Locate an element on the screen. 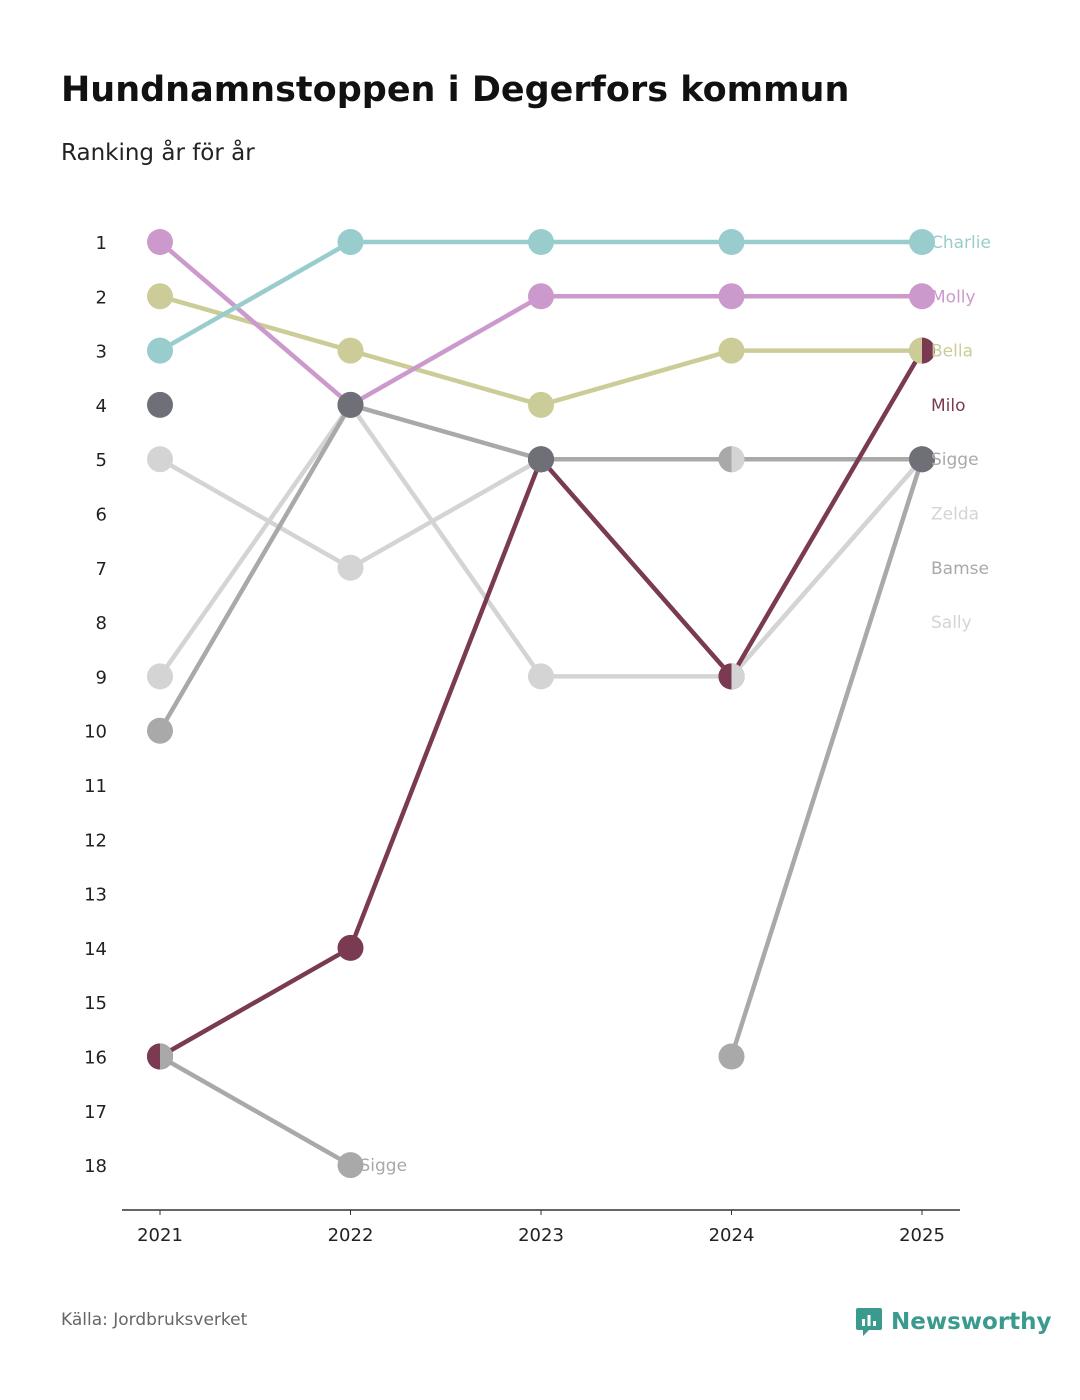 The width and height of the screenshot is (1080, 1400). end-label-bella: Bella is located at coordinates (952, 352).